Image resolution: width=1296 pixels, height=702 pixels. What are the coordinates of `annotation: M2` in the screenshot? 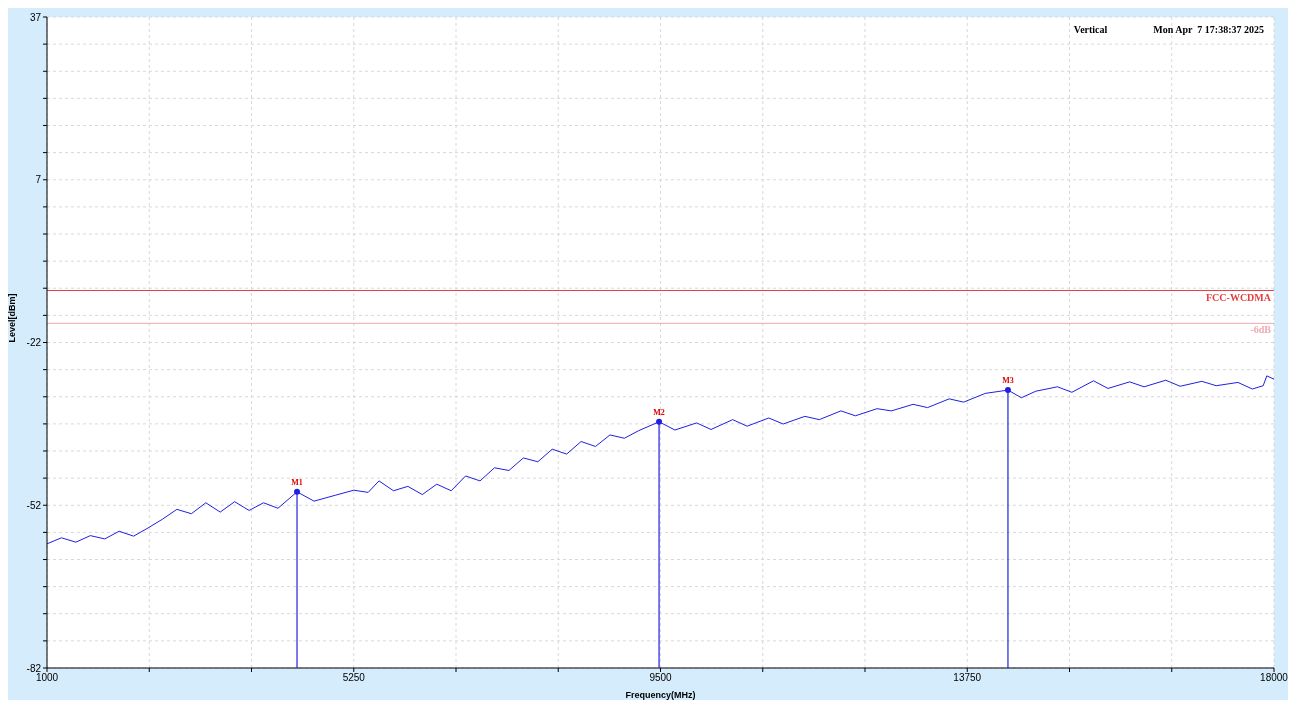 It's located at (659, 412).